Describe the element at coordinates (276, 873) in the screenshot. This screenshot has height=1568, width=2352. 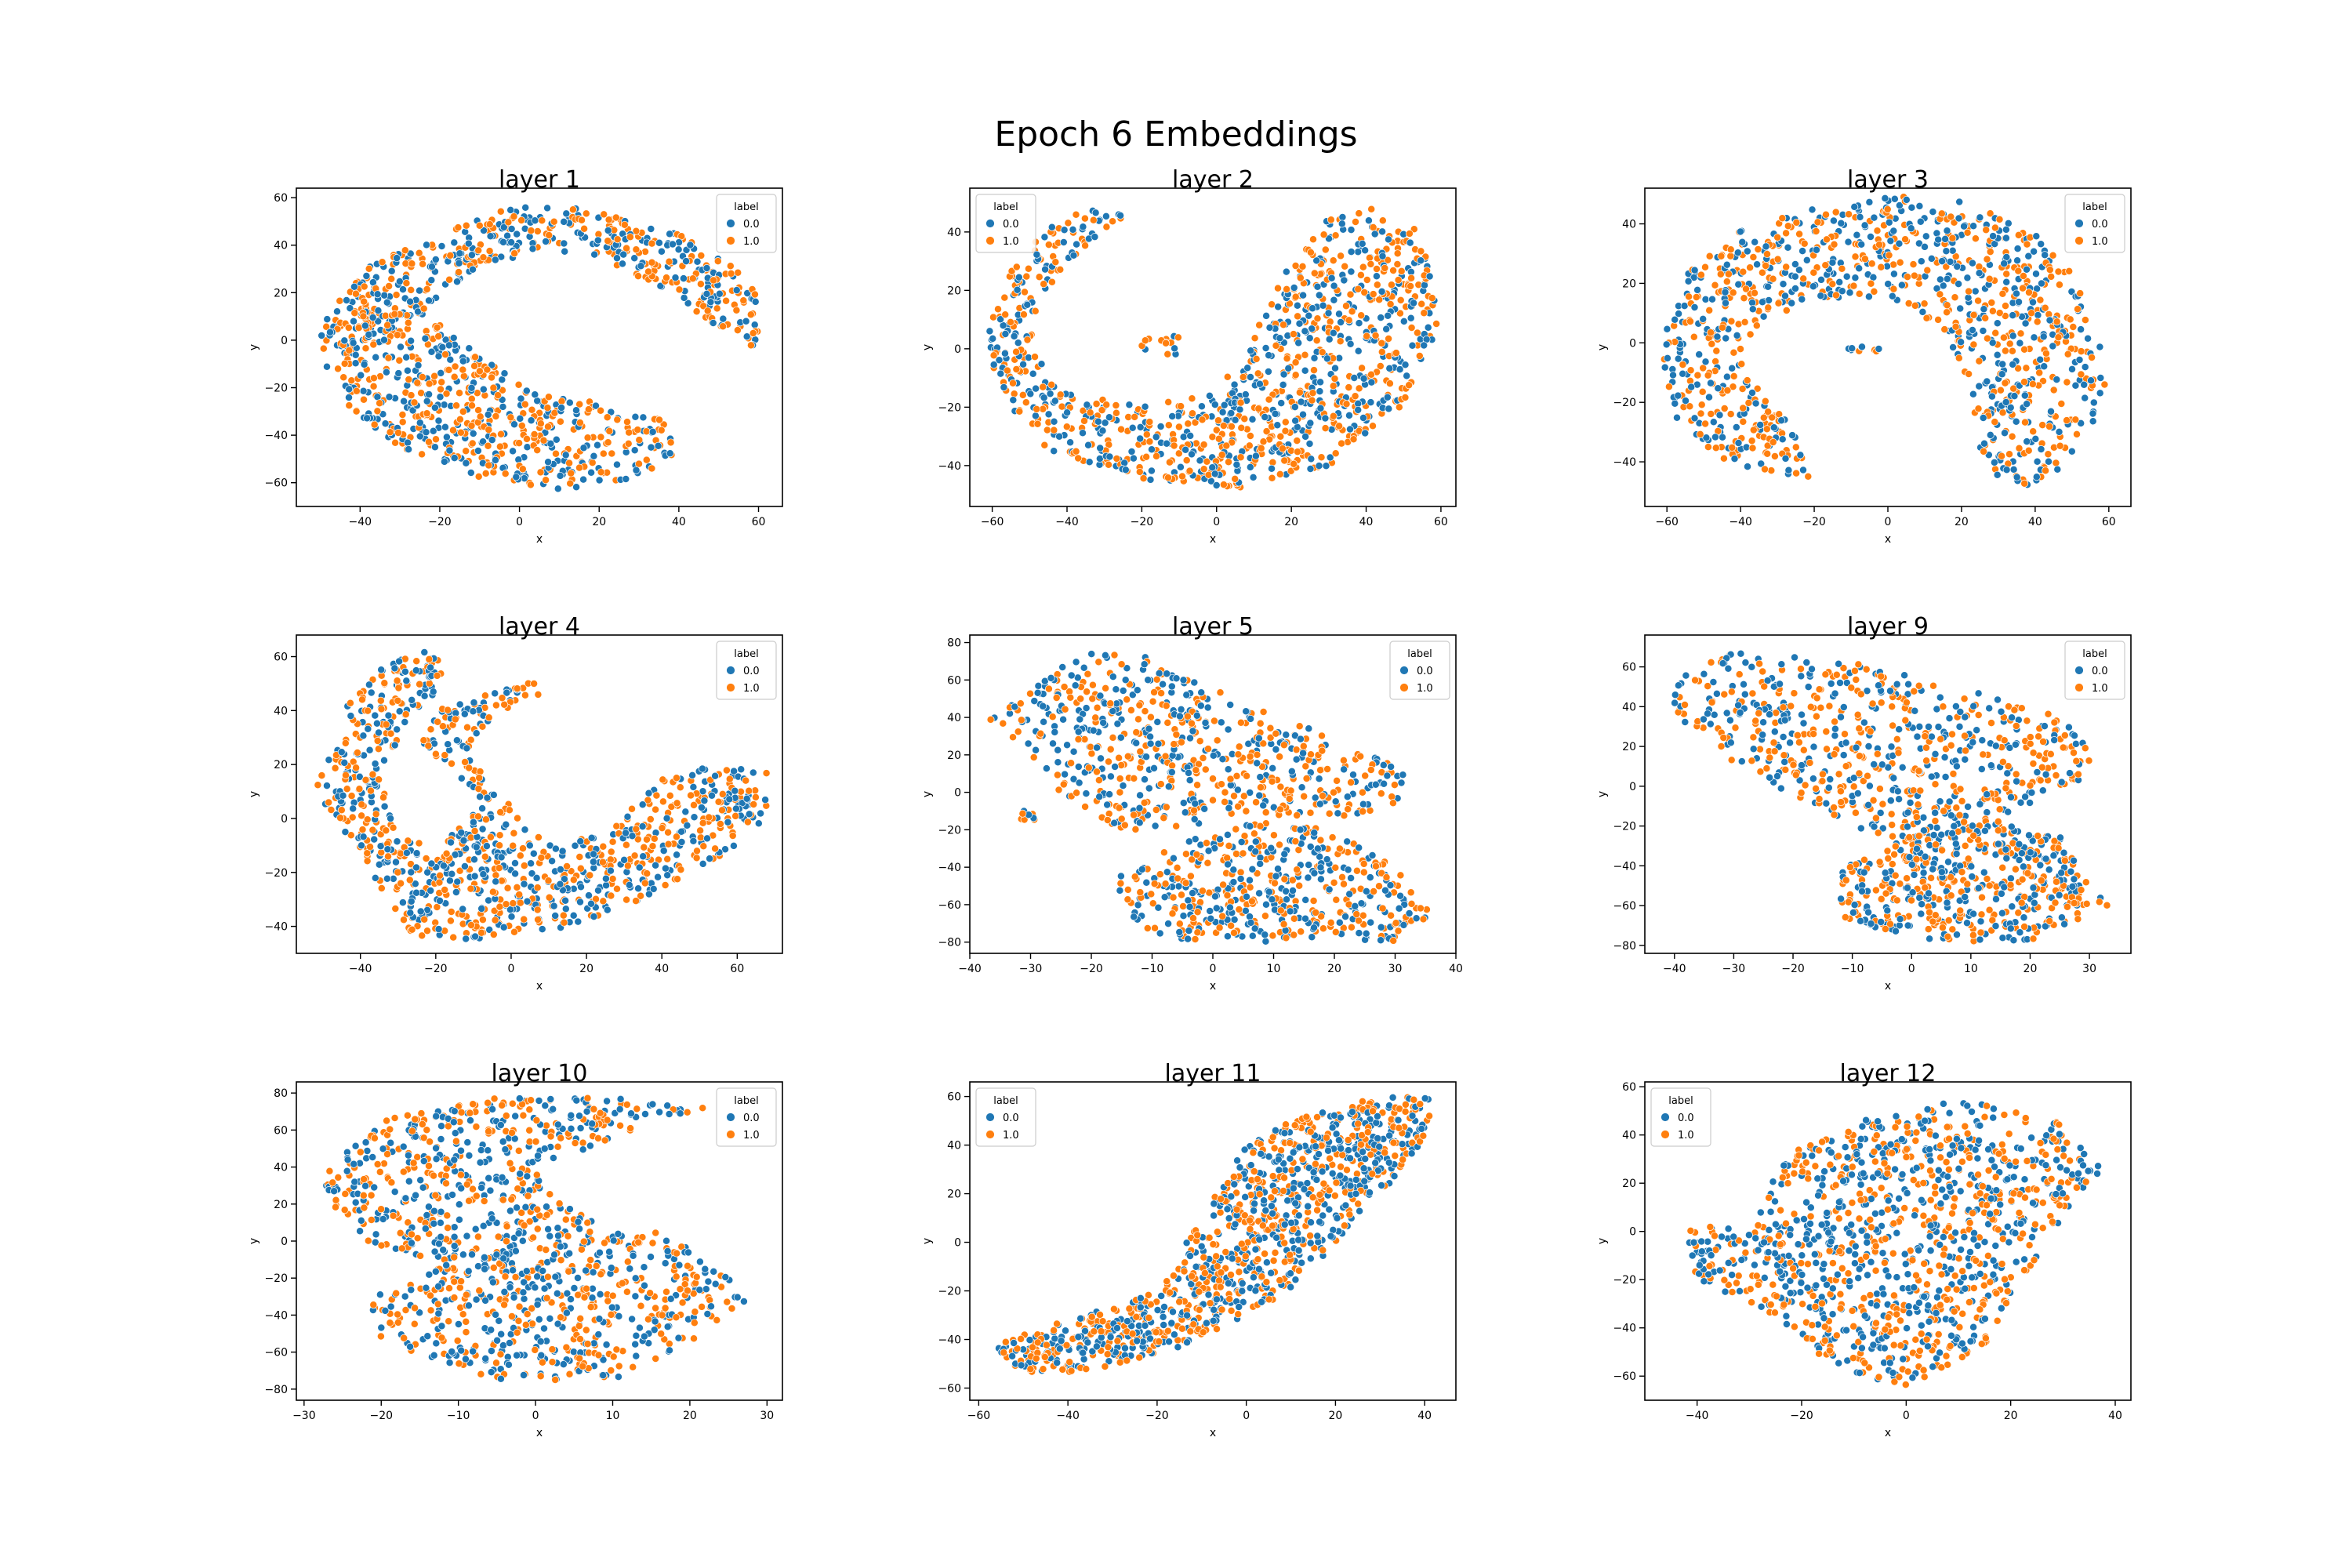
I see `y-tick-label: −20` at that location.